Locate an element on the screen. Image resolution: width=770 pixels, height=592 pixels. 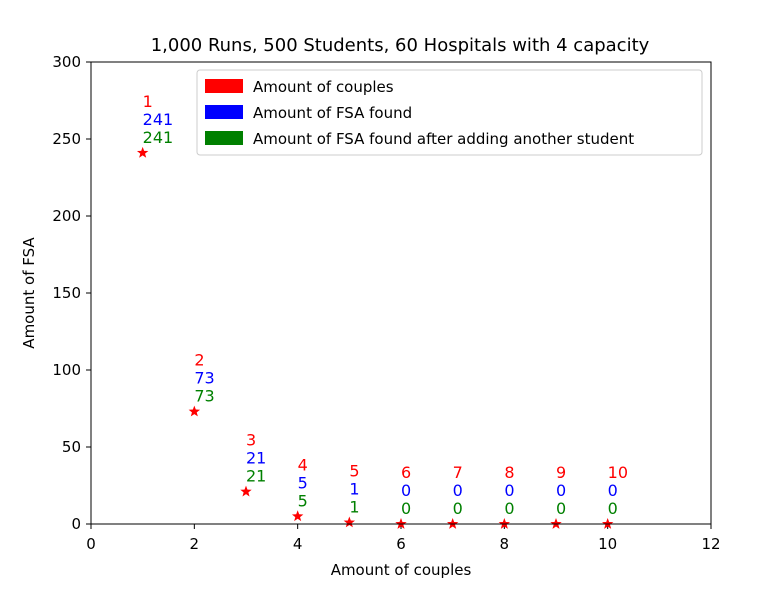
legend-label: Amount of couples is located at coordinates (323, 87).